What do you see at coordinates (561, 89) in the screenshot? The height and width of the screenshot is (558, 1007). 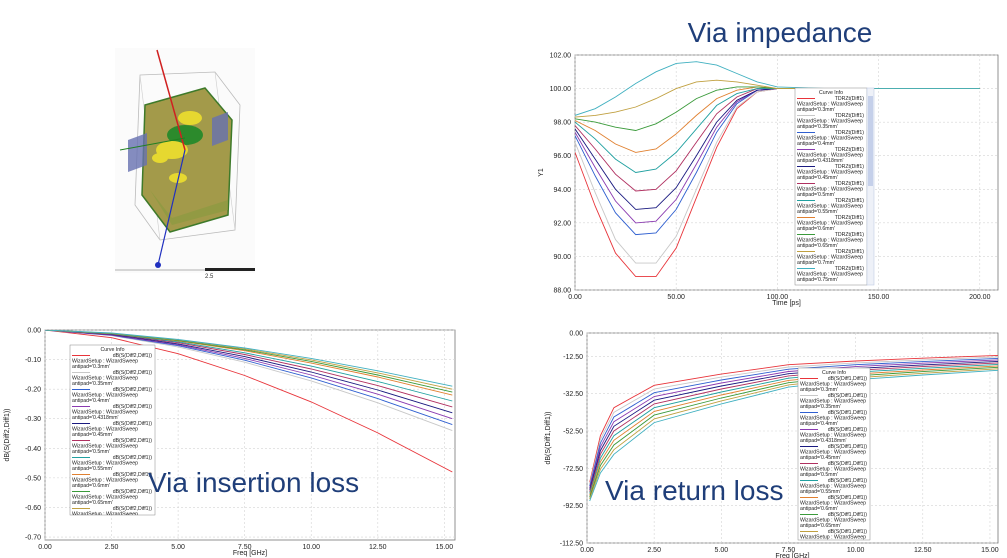 I see `y-tick-label: 100.00` at bounding box center [561, 89].